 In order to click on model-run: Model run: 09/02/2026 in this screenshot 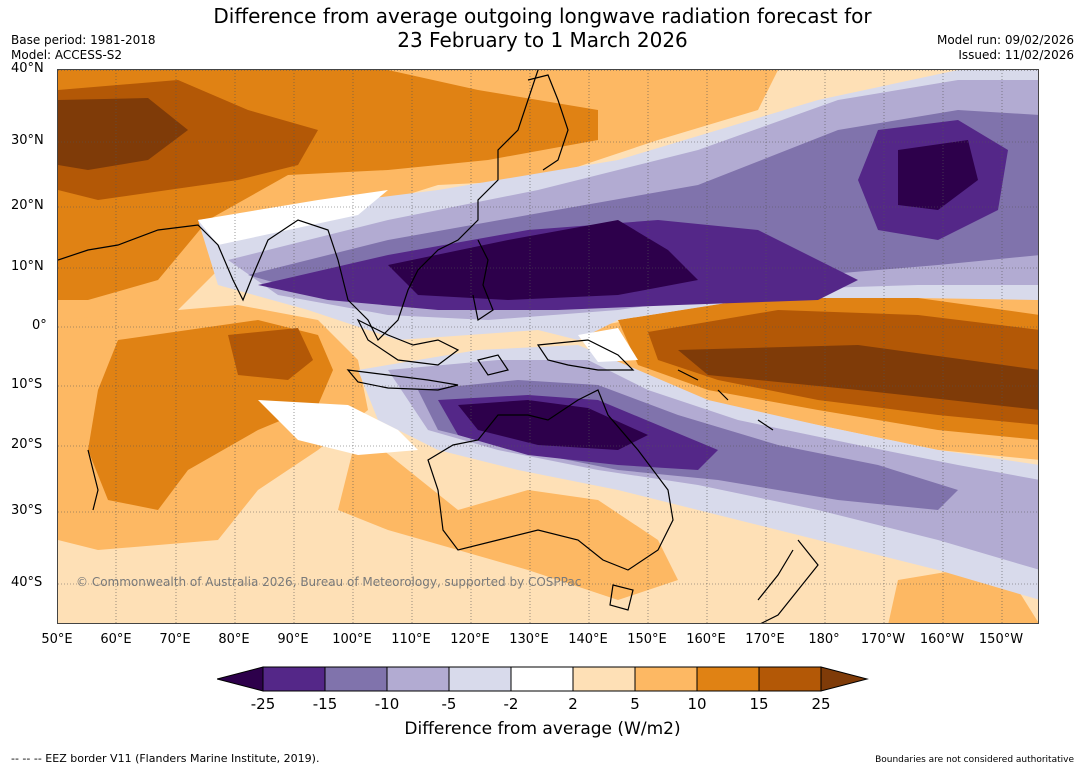, I will do `click(1005, 40)`.